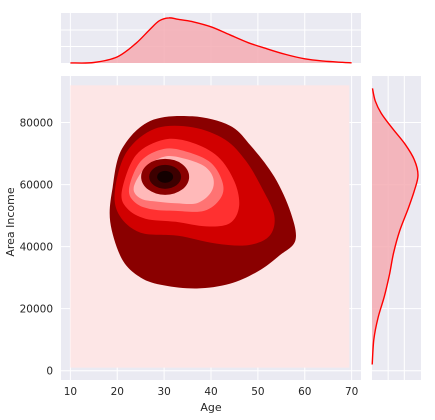  I want to click on x-axis-label: Age, so click(211, 407).